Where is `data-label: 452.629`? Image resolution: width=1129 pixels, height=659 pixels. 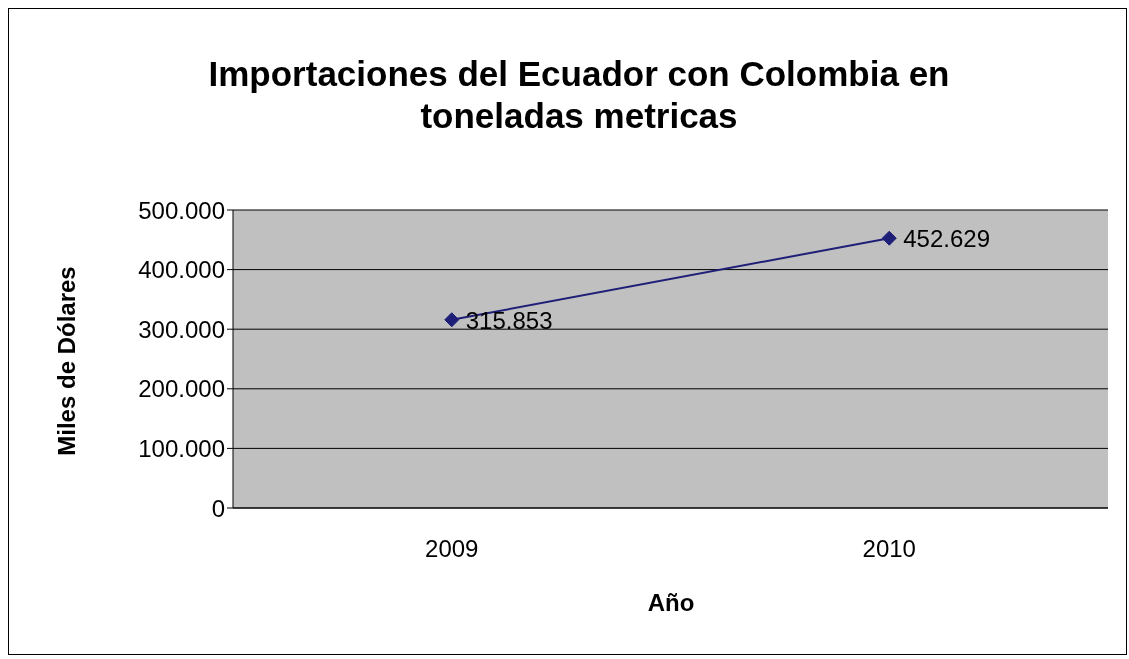 data-label: 452.629 is located at coordinates (947, 239).